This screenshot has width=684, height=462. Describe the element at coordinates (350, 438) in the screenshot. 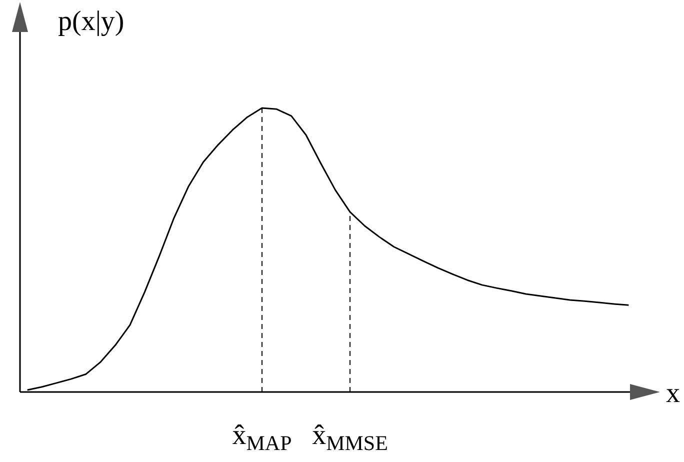

I see `x-tick-label: x̂$_{MMSE}$` at that location.